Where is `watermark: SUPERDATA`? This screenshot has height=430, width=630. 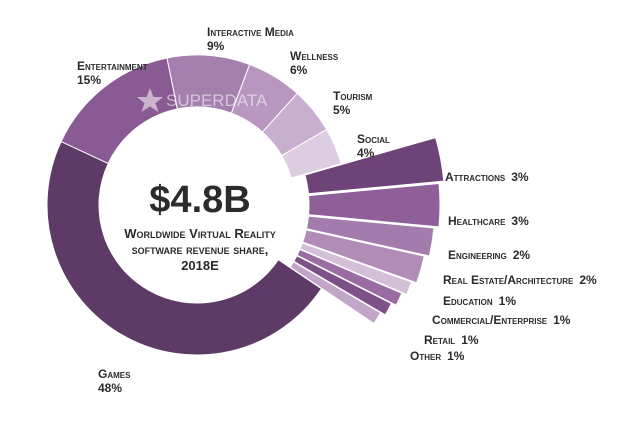
watermark: SUPERDATA is located at coordinates (202, 100).